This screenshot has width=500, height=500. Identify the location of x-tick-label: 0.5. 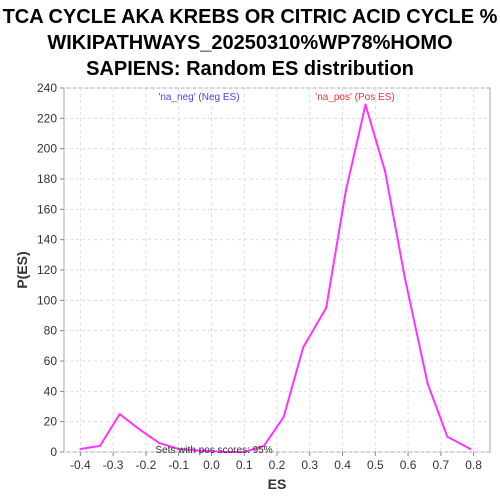
(375, 465).